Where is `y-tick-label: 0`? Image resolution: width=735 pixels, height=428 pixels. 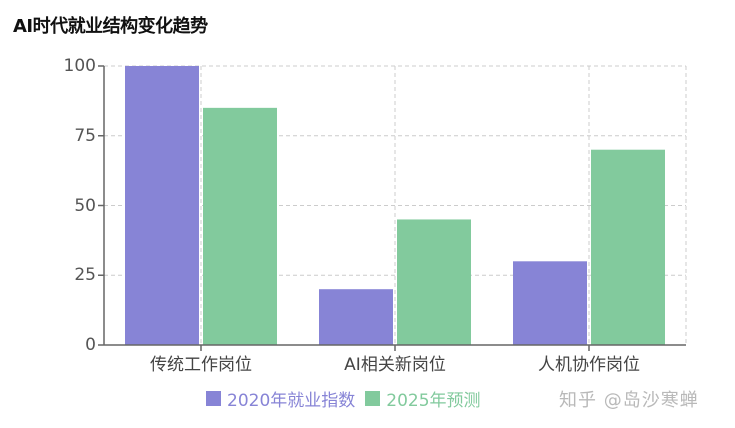
y-tick-label: 0 is located at coordinates (90, 345).